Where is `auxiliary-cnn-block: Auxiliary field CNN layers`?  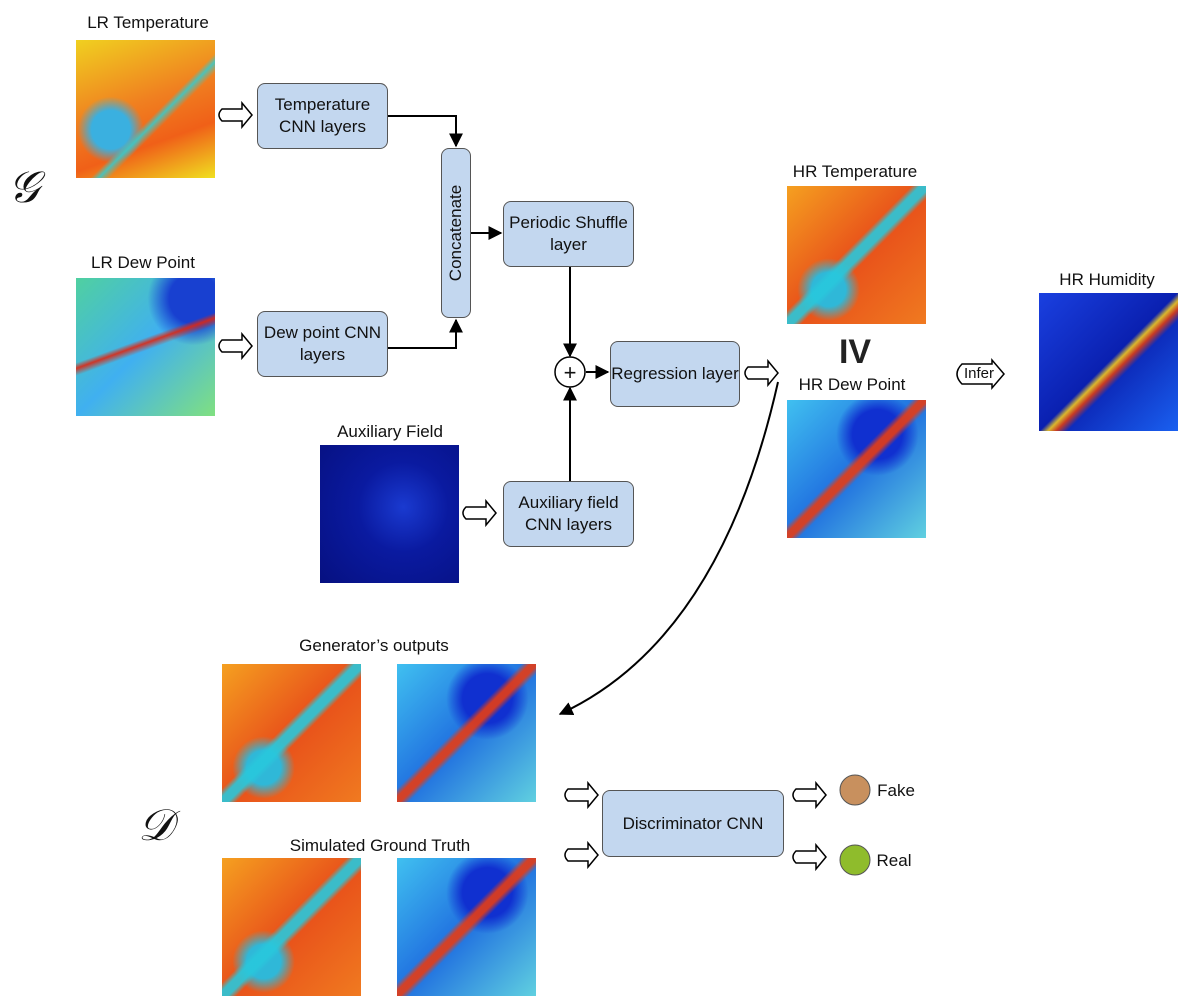
auxiliary-cnn-block: Auxiliary field CNN layers is located at coordinates (568, 514).